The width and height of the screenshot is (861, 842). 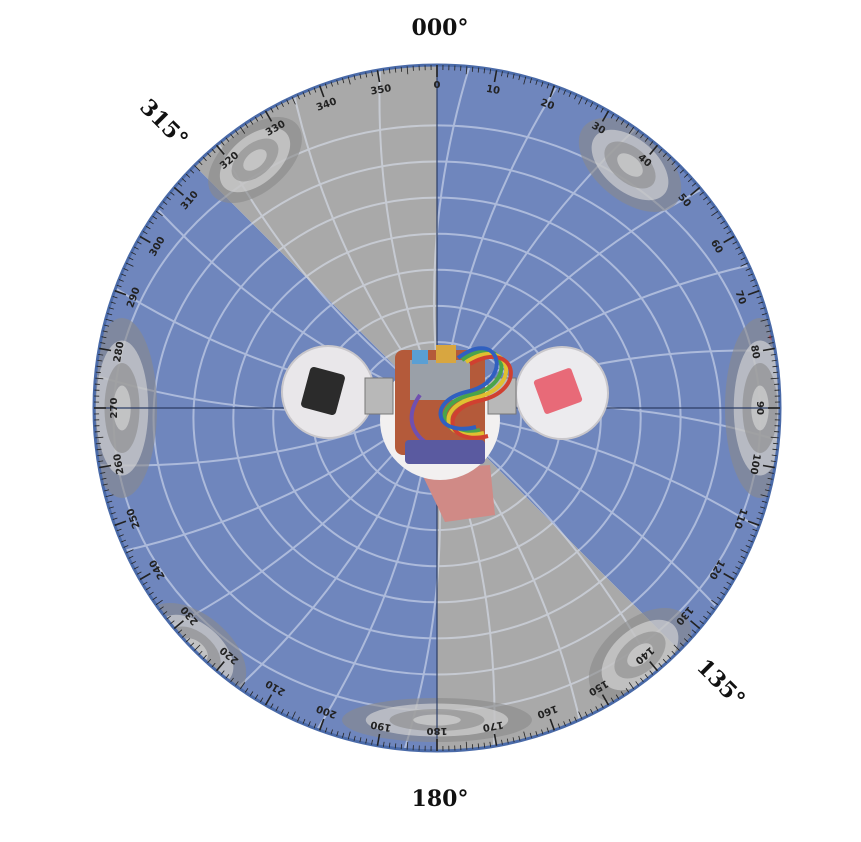 I want to click on tick-label-180: 180, so click(x=437, y=730).